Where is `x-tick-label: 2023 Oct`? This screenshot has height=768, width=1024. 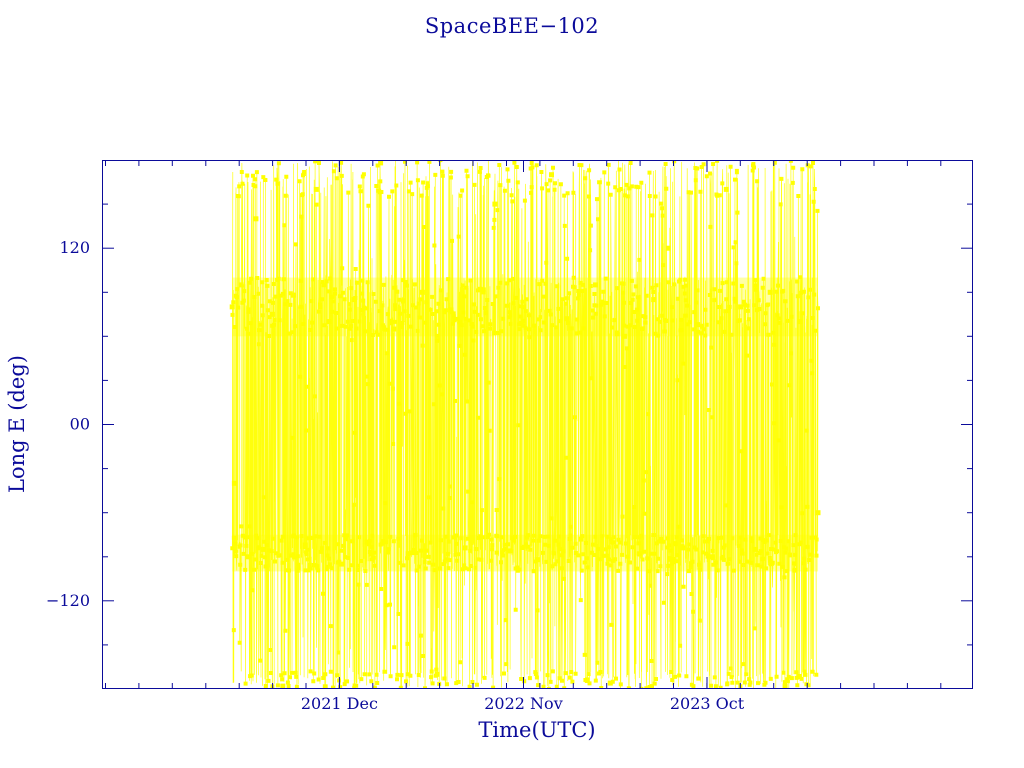
x-tick-label: 2023 Oct is located at coordinates (707, 703).